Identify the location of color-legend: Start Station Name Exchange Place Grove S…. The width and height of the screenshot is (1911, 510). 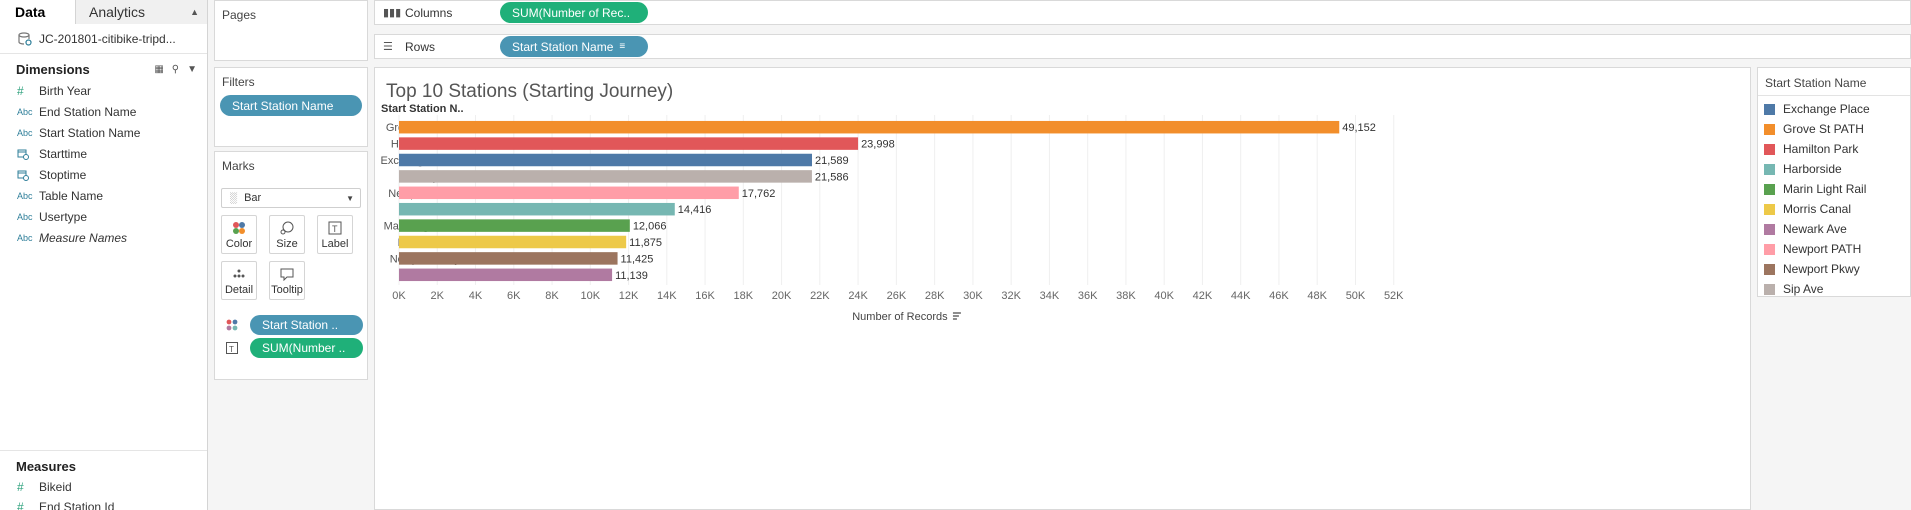
(1834, 182).